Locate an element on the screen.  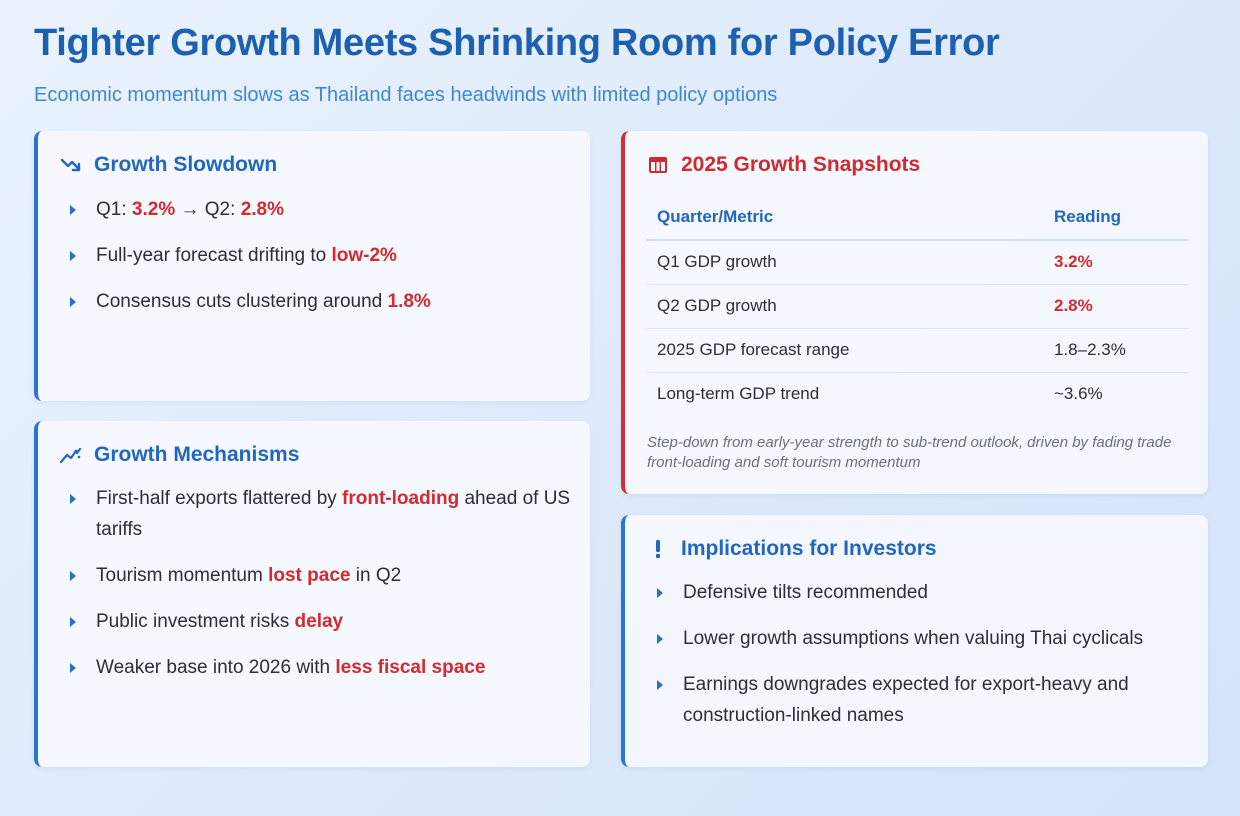
table-row: Q1 GDP growth 3.2% is located at coordinates (918, 262).